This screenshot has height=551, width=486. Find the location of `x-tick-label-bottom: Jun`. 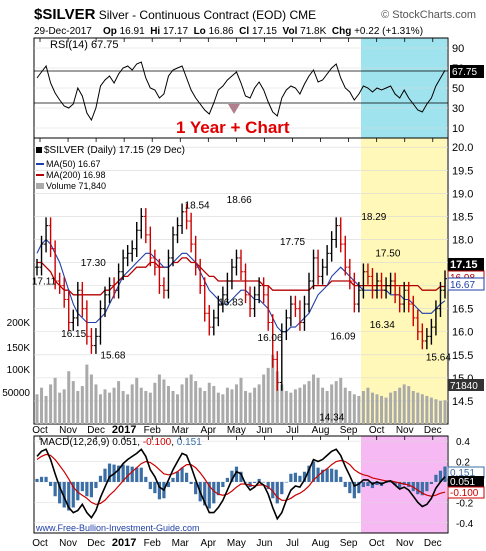

x-tick-label-bottom: Jun is located at coordinates (264, 543).